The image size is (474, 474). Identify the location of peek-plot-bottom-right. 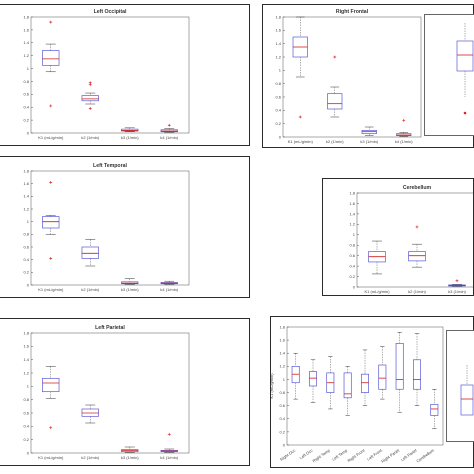
(460, 386).